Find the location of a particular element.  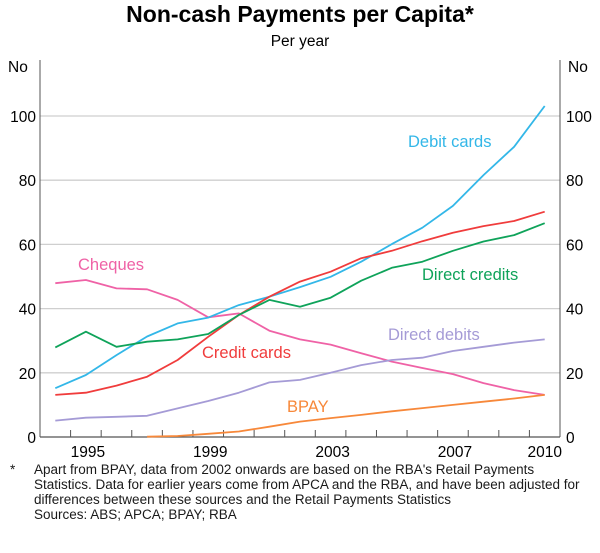

y-tick-label-left: 80 is located at coordinates (28, 181).